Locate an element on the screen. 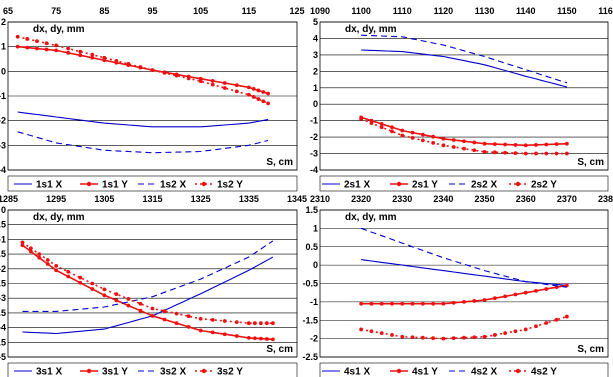  legend-marker is located at coordinates (518, 371).